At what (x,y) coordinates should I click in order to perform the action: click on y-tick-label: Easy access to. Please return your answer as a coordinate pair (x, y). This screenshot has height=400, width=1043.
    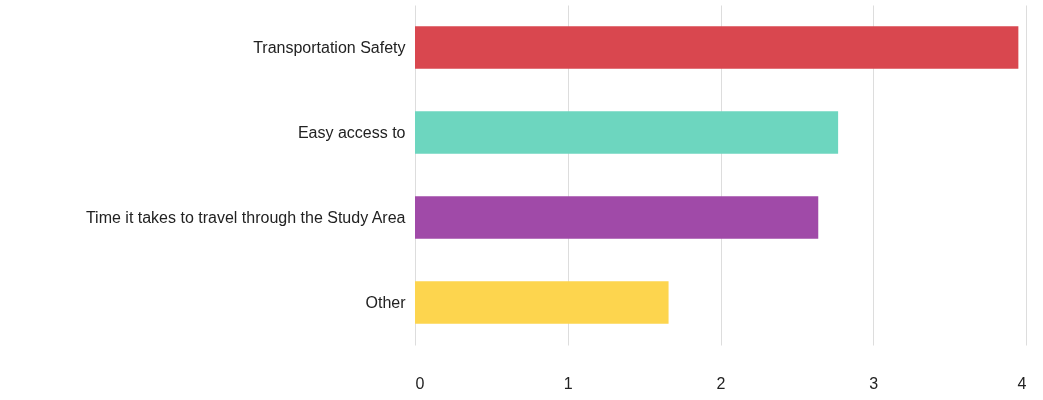
    Looking at the image, I should click on (351, 132).